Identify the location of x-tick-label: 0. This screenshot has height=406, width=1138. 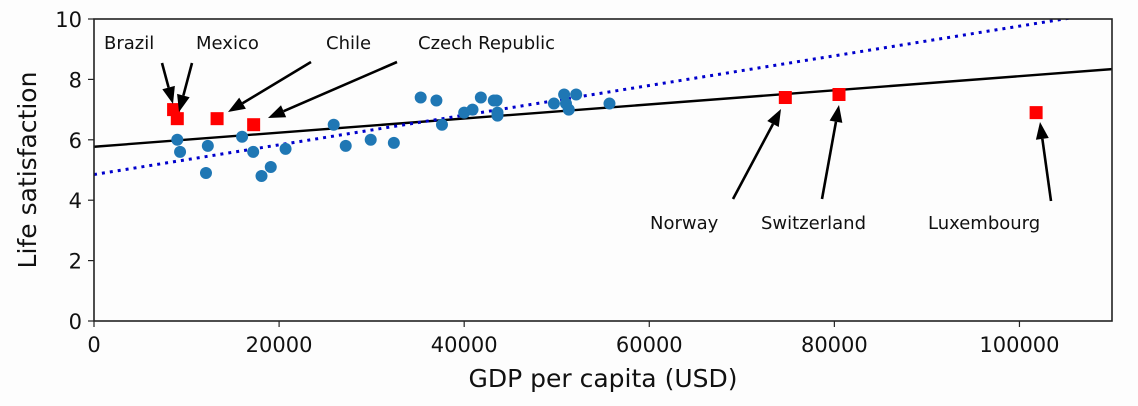
(93, 345).